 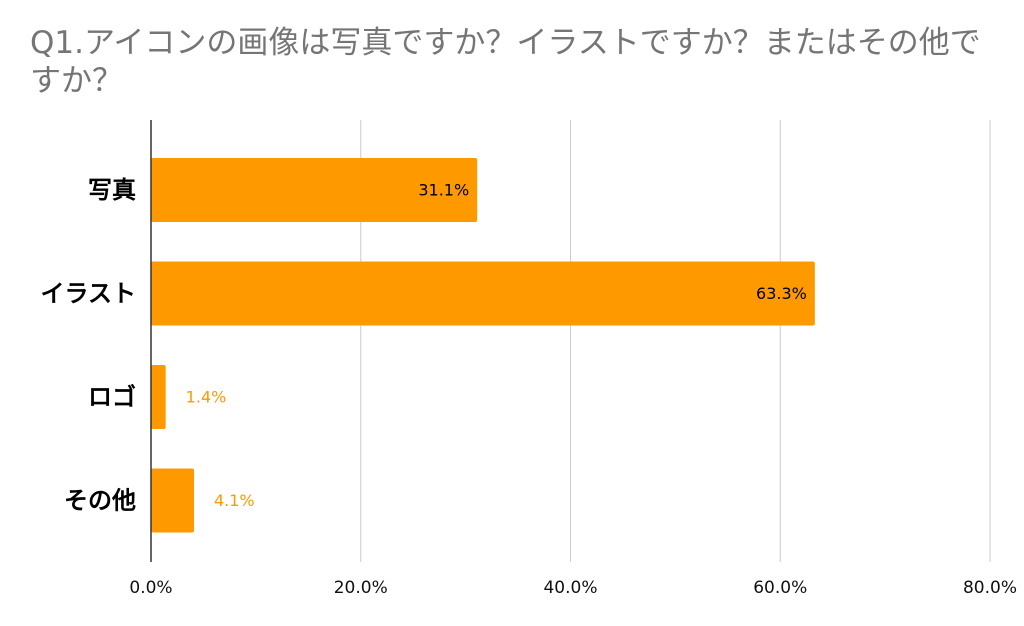 What do you see at coordinates (361, 588) in the screenshot?
I see `x-tick-label: 20.0%` at bounding box center [361, 588].